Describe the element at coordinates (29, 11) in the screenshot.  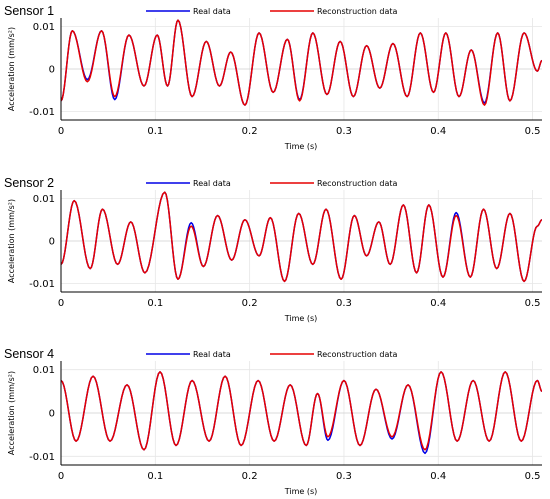
I see `panel-title: Sensor 1` at that location.